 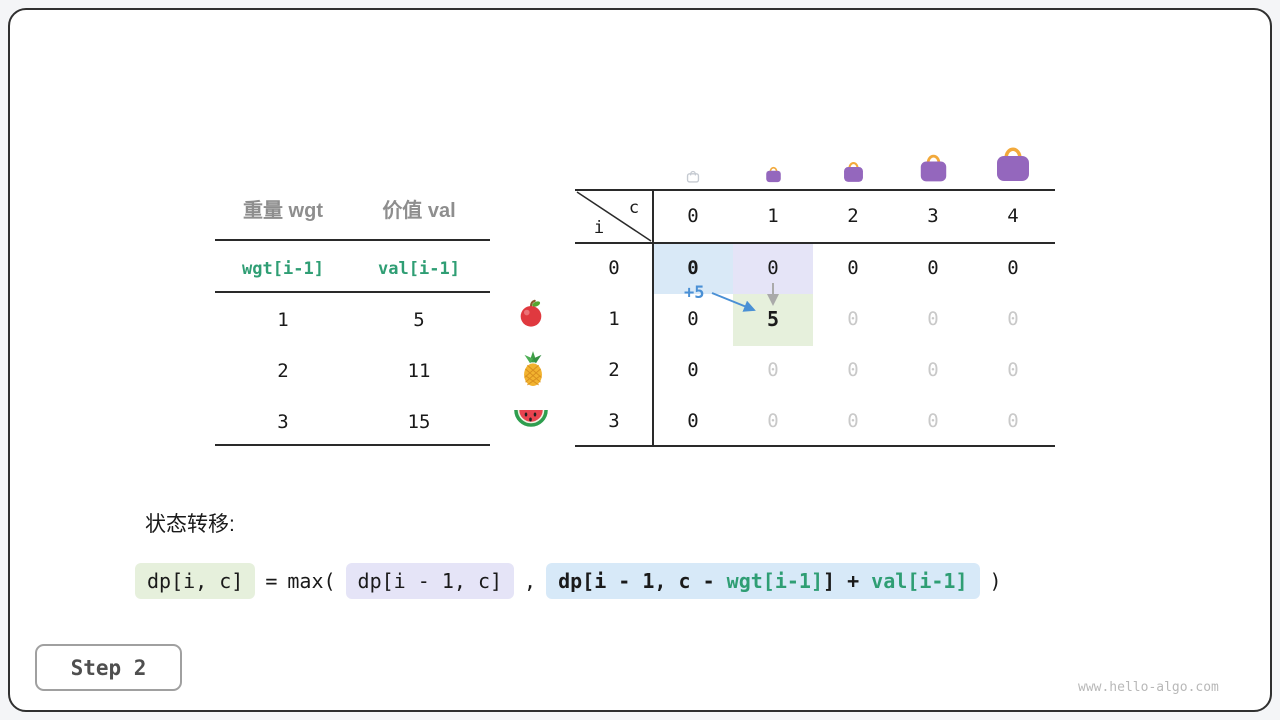 What do you see at coordinates (283, 422) in the screenshot?
I see `item-row-3-wgt: 3` at bounding box center [283, 422].